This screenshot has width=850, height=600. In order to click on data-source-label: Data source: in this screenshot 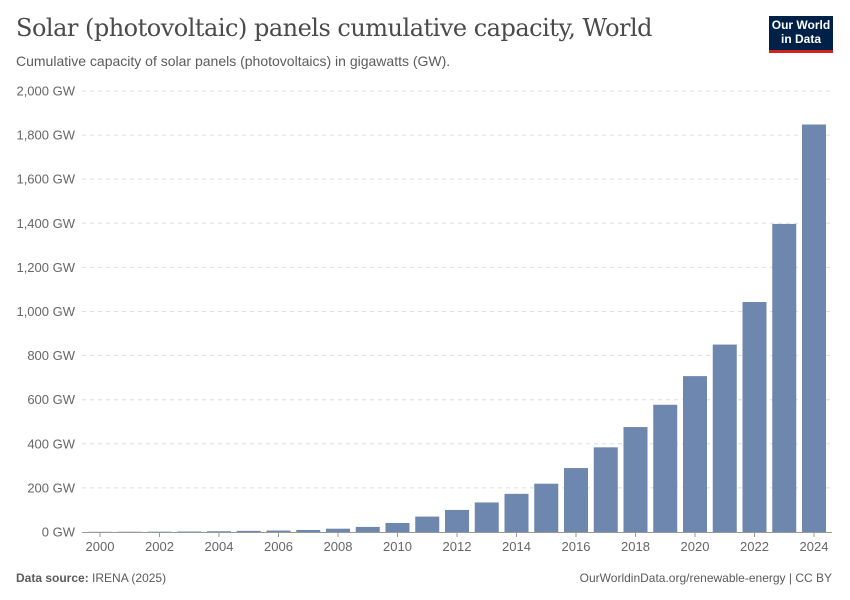, I will do `click(52, 578)`.